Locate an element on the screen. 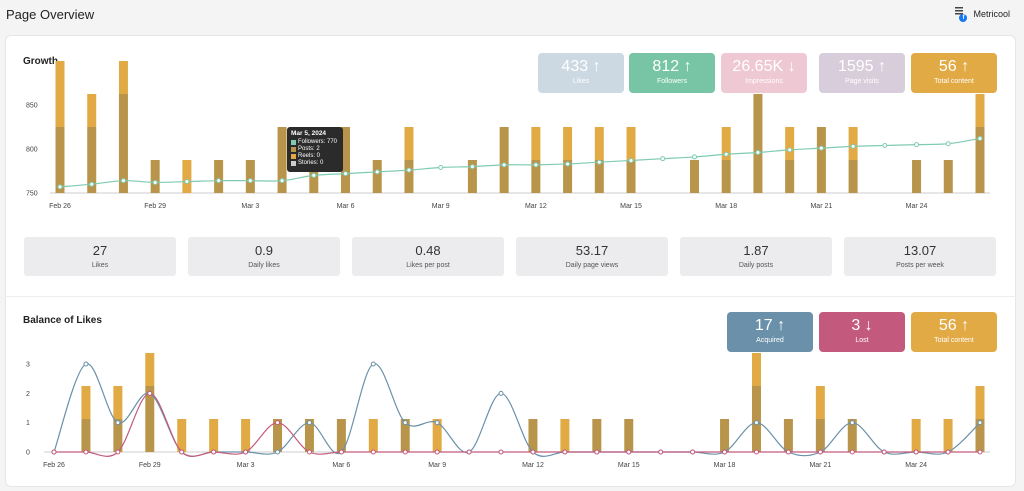 The height and width of the screenshot is (491, 1024). tooltip-row: Followers: 770 is located at coordinates (315, 142).